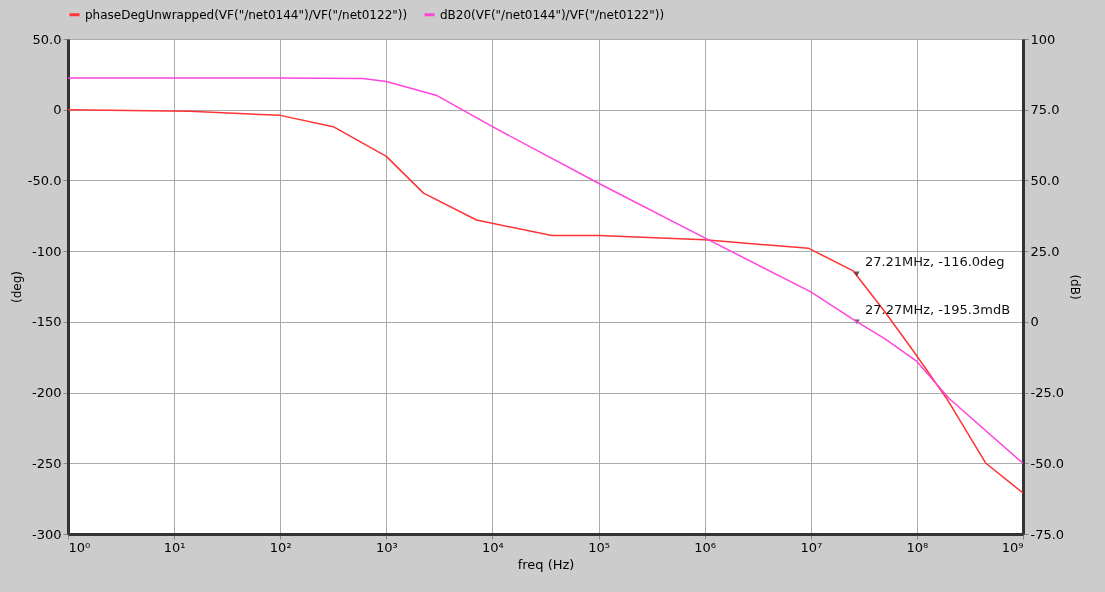 This screenshot has width=1105, height=592. I want to click on x-tick-label: 10⁴, so click(493, 547).